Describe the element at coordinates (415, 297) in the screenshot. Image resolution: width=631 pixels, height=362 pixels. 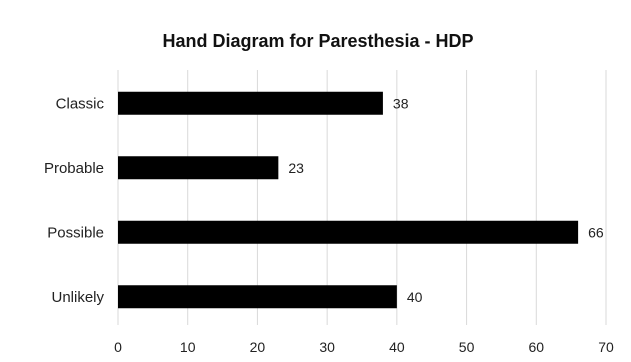
I see `value-label: 40` at that location.